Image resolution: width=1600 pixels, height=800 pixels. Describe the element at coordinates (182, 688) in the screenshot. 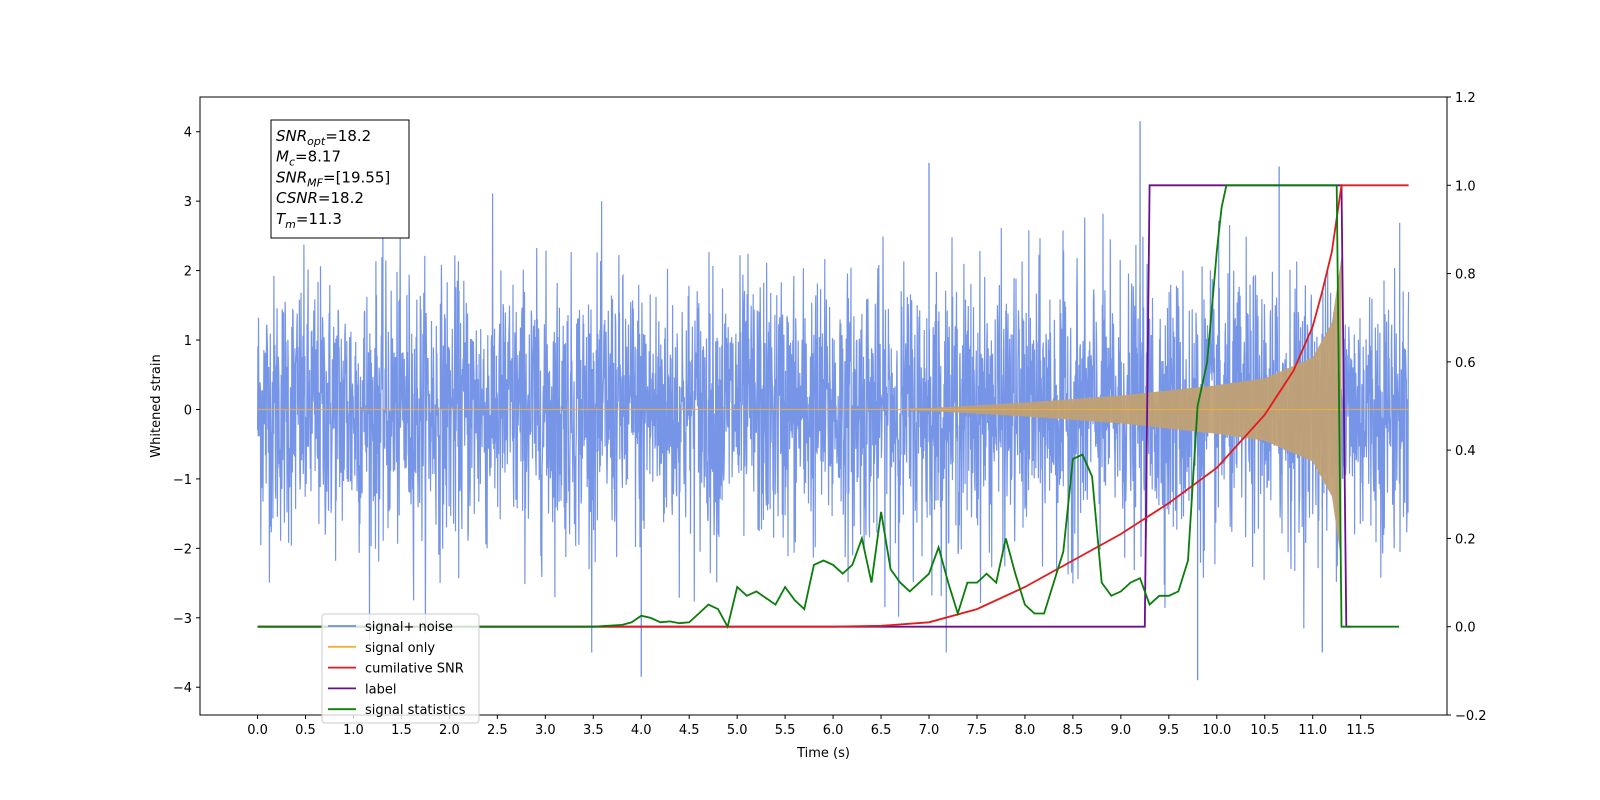

I see `y-left-tick-label: −4` at that location.